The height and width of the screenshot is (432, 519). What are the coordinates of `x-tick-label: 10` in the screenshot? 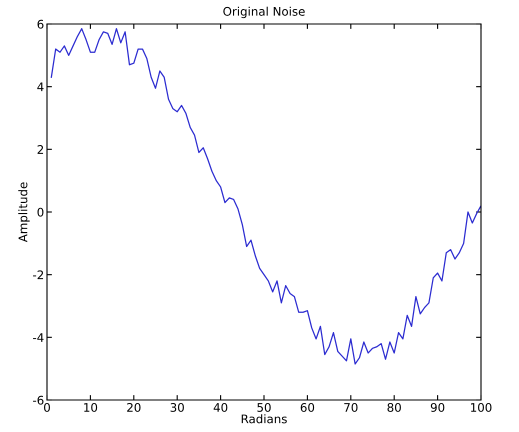 It's located at (91, 407).